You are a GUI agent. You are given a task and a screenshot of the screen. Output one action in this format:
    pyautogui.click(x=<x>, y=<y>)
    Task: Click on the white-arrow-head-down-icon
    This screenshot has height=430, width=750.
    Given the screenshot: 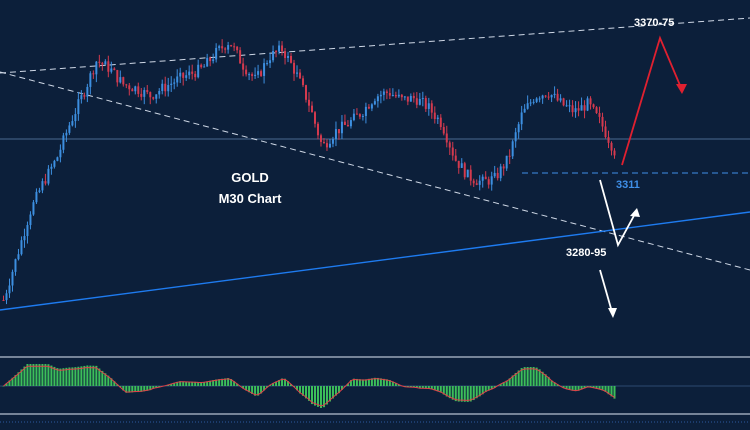 What is the action you would take?
    pyautogui.click(x=612, y=313)
    